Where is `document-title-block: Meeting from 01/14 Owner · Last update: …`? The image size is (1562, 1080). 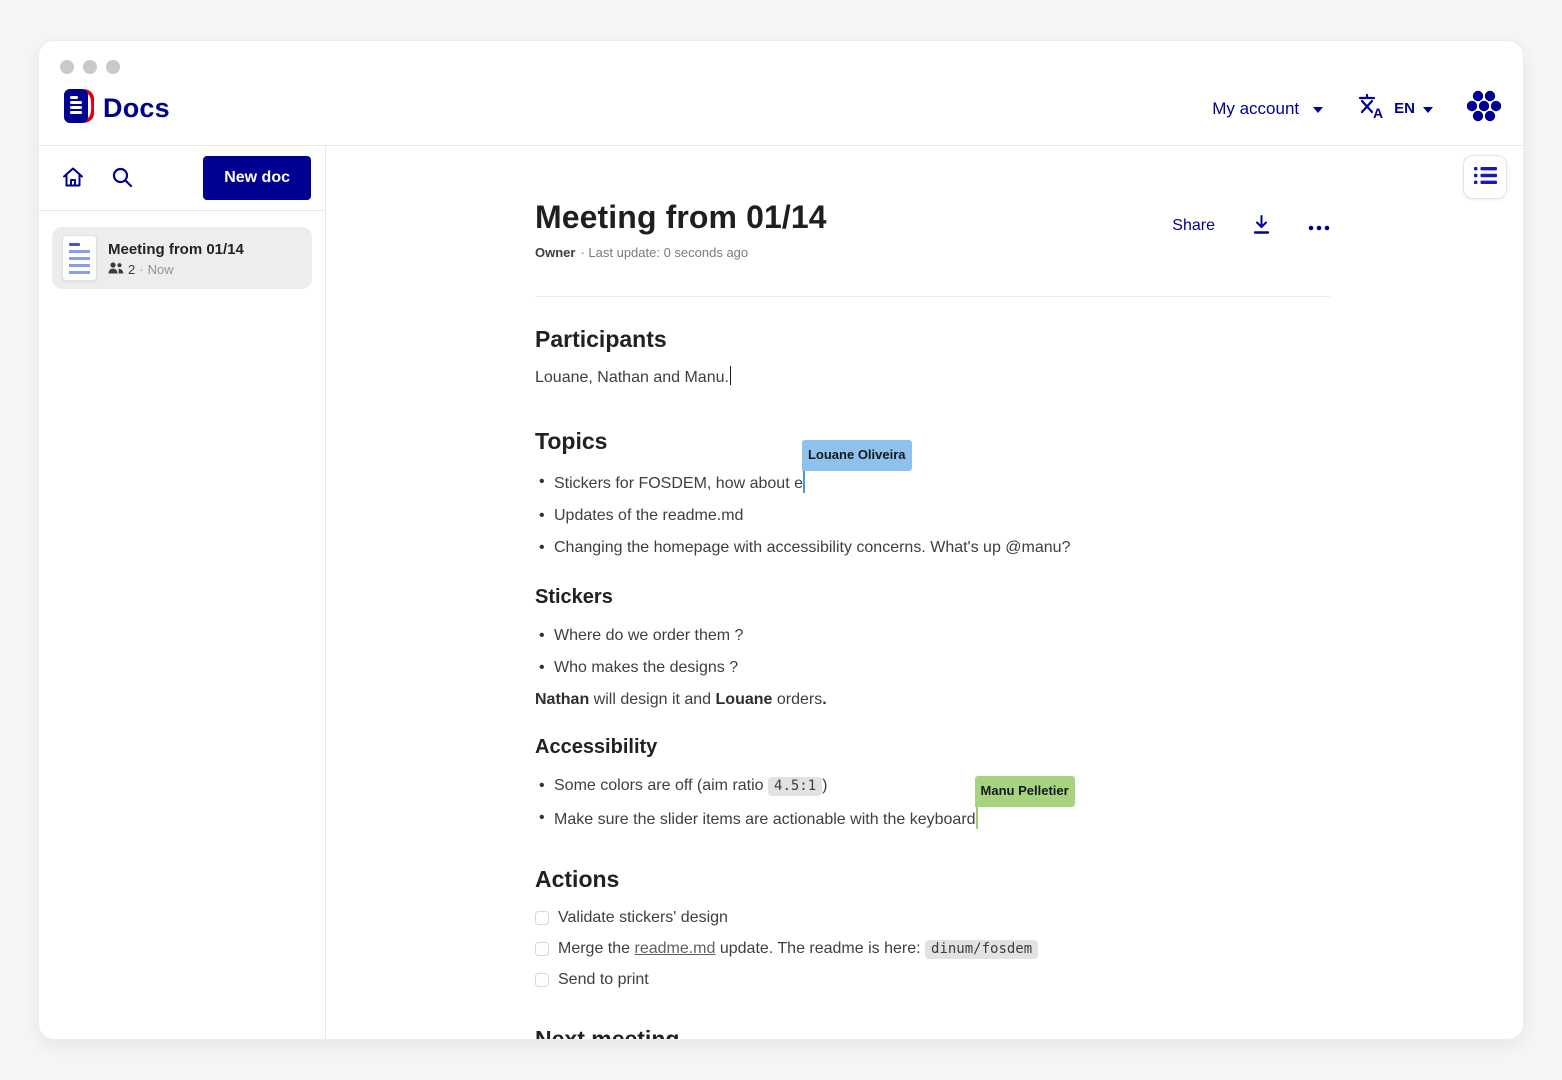 document-title-block: Meeting from 01/14 Owner · Last update: … is located at coordinates (681, 229).